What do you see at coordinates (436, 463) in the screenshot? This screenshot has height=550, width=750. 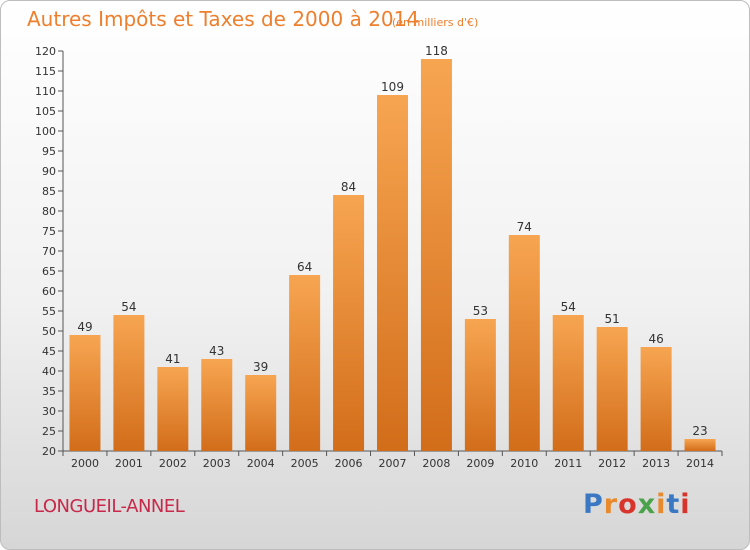 I see `x-tick-label: 2008` at bounding box center [436, 463].